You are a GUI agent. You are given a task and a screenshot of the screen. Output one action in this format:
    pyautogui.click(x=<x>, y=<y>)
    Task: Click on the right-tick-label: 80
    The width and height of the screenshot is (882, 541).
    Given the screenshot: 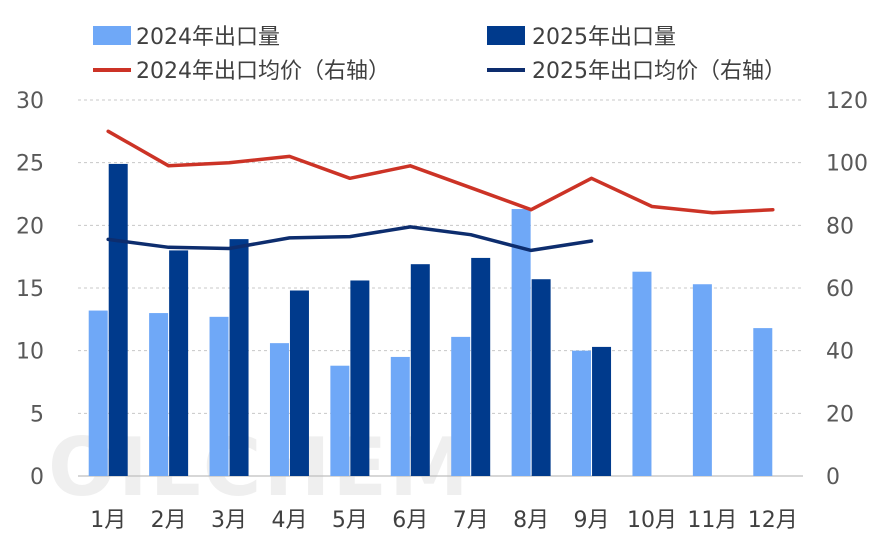 What is the action you would take?
    pyautogui.click(x=840, y=226)
    